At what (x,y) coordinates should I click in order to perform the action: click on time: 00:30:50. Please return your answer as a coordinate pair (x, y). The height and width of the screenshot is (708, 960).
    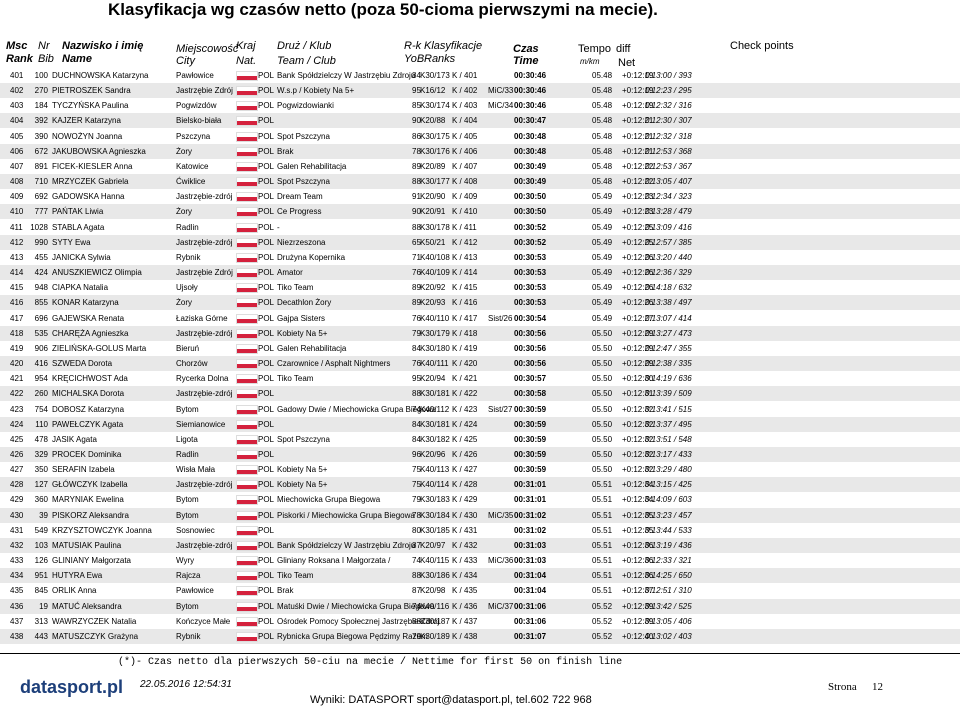
    Looking at the image, I should click on (530, 197).